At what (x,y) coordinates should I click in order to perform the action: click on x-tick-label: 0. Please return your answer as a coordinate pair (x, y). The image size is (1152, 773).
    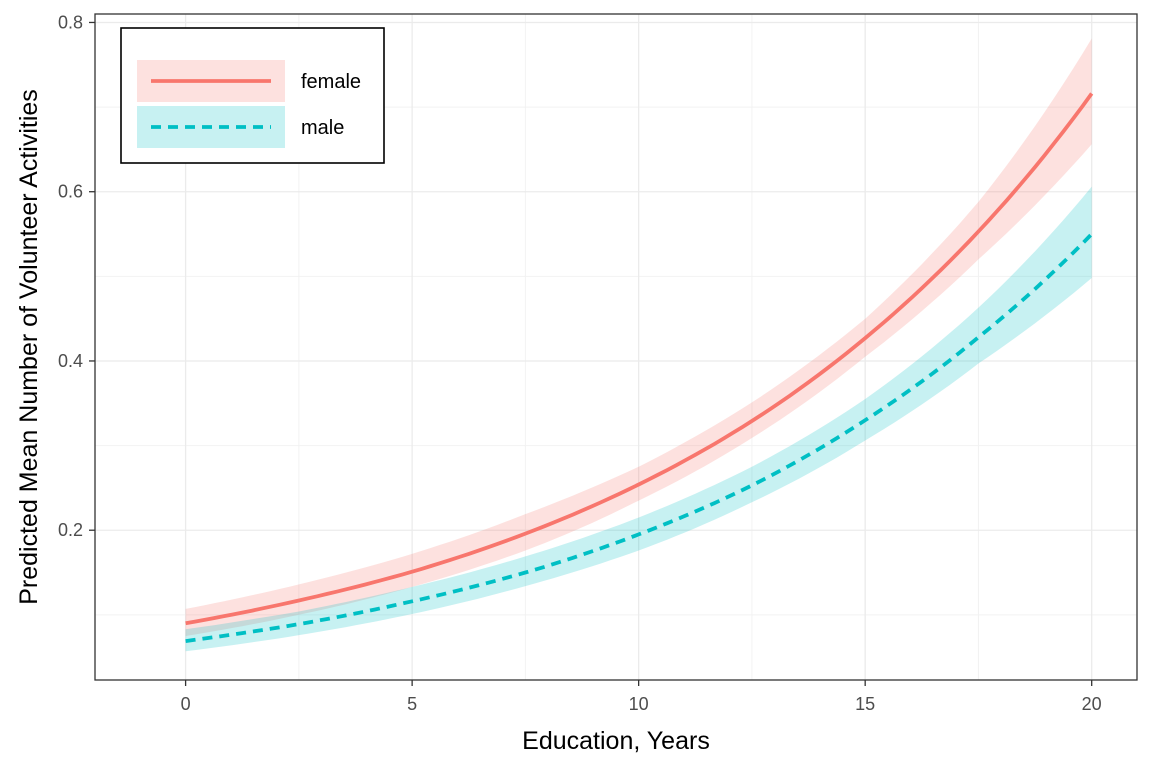
    Looking at the image, I should click on (186, 704).